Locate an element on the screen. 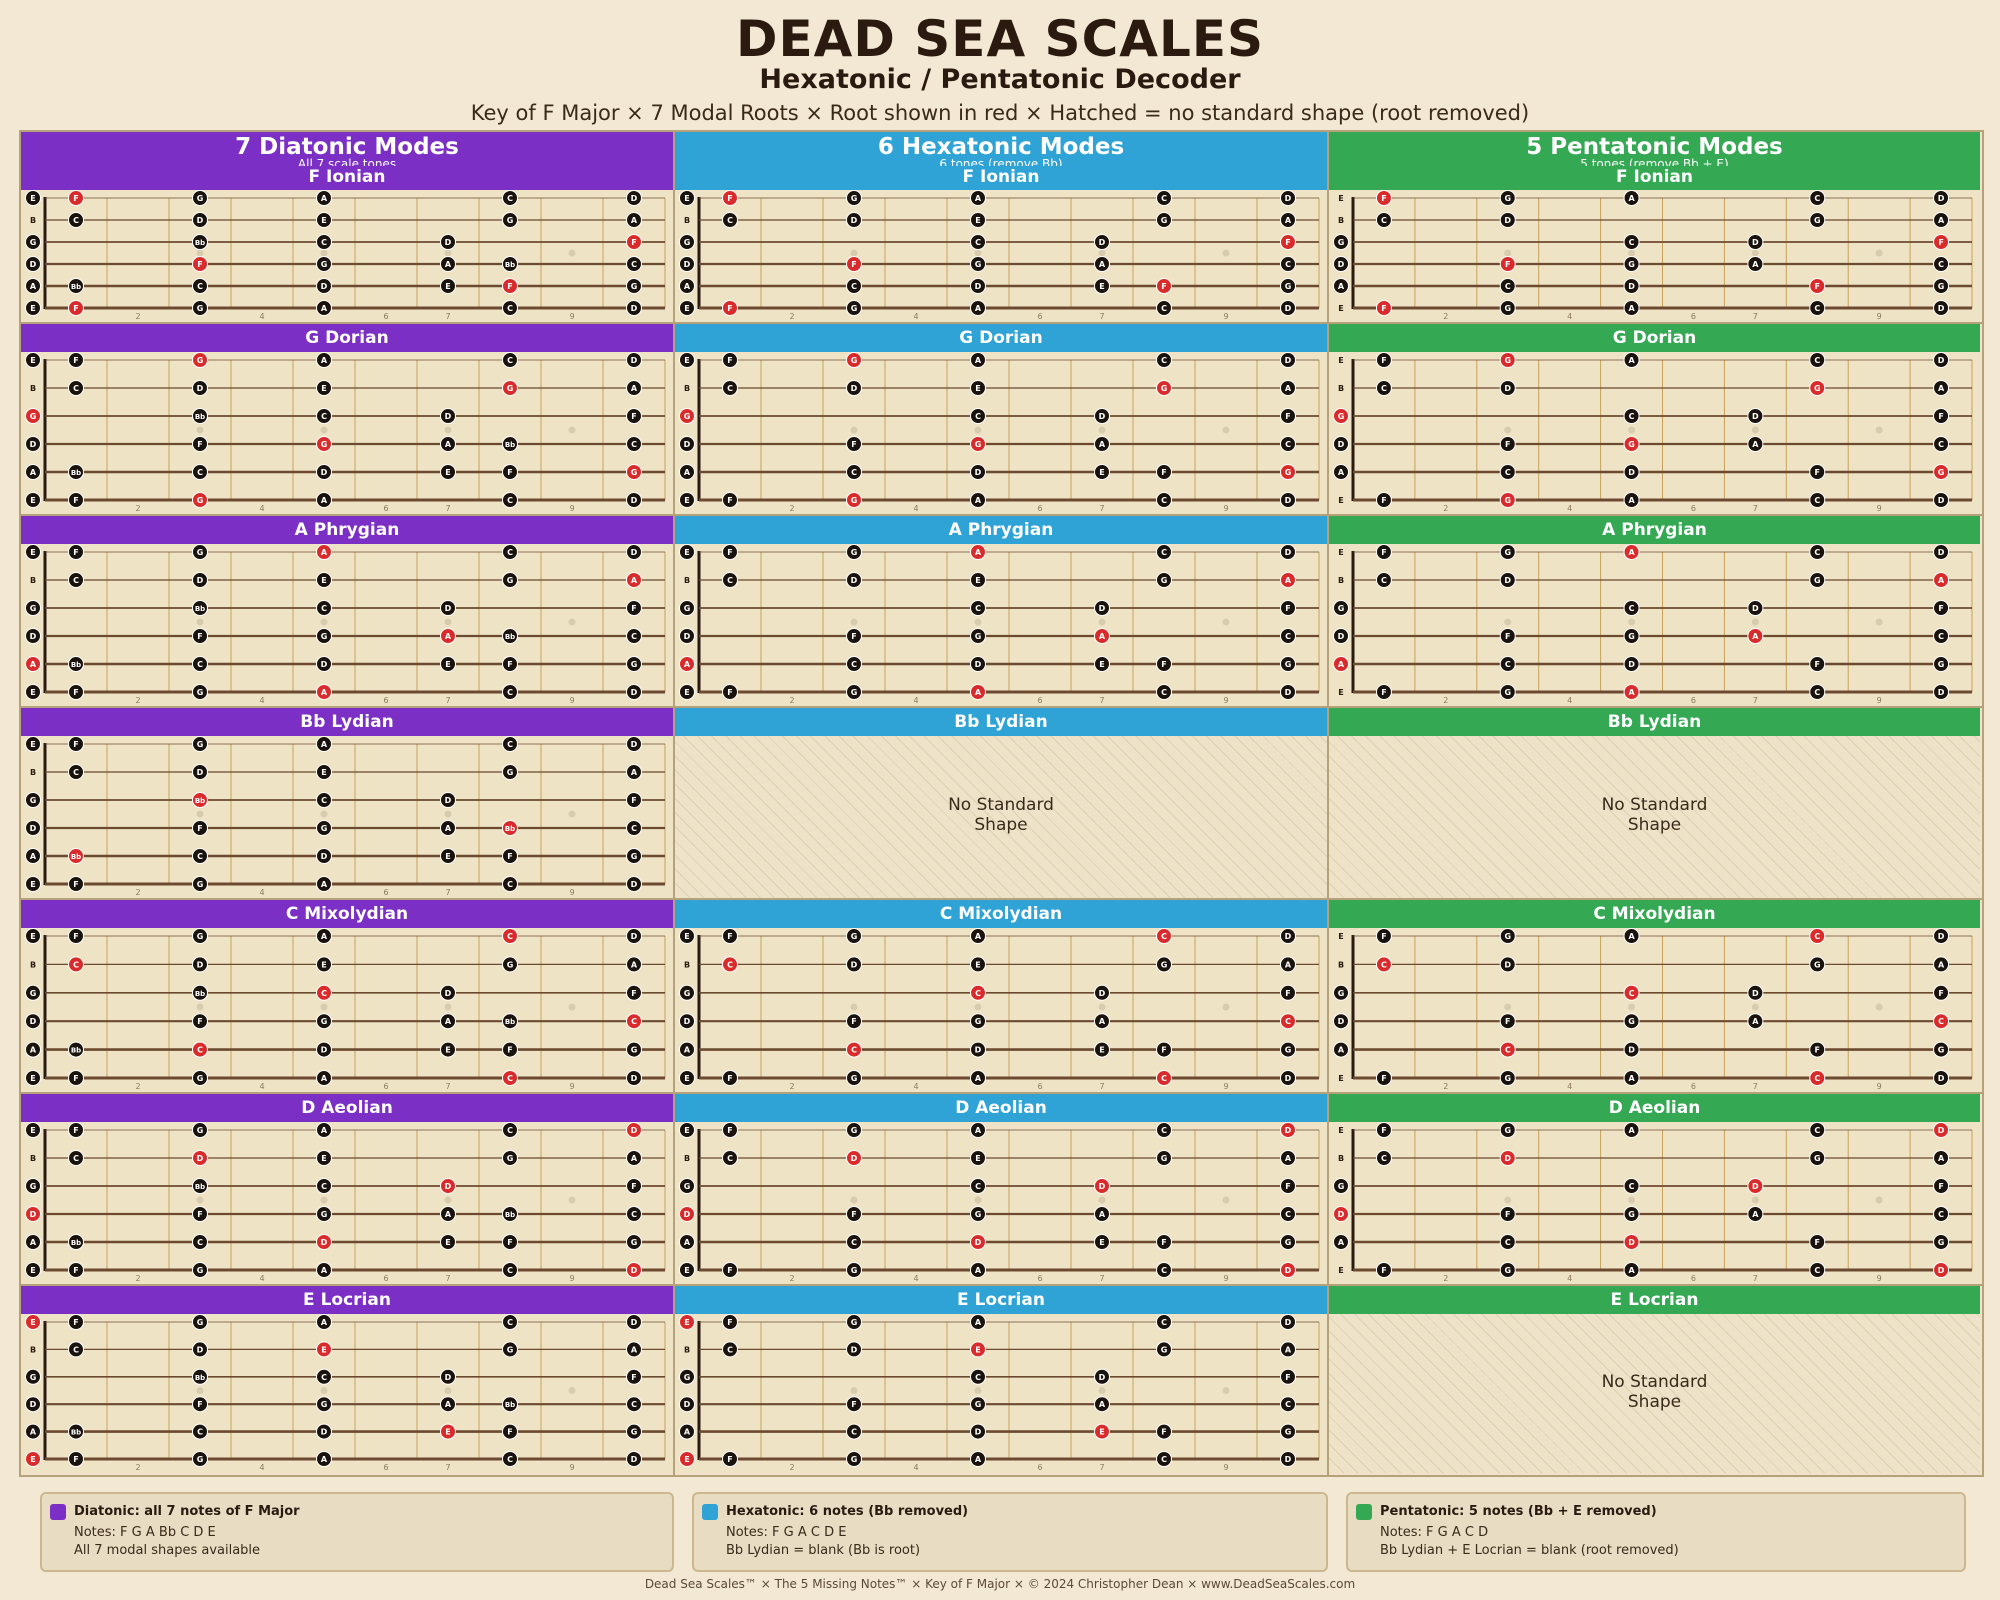 The image size is (2000, 1600). fretboard-pentatonic: 2 4 6 7 9 E F G A C D B C D G A G C D F D F G A C A C D F G E F G A C D is located at coordinates (1654, 1010).